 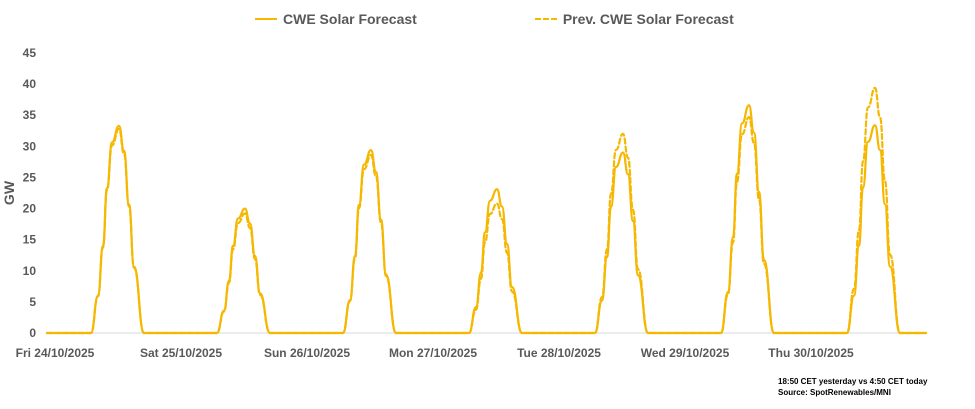 I want to click on legend-label-previous: Prev. CWE Solar Forecast, so click(x=648, y=19).